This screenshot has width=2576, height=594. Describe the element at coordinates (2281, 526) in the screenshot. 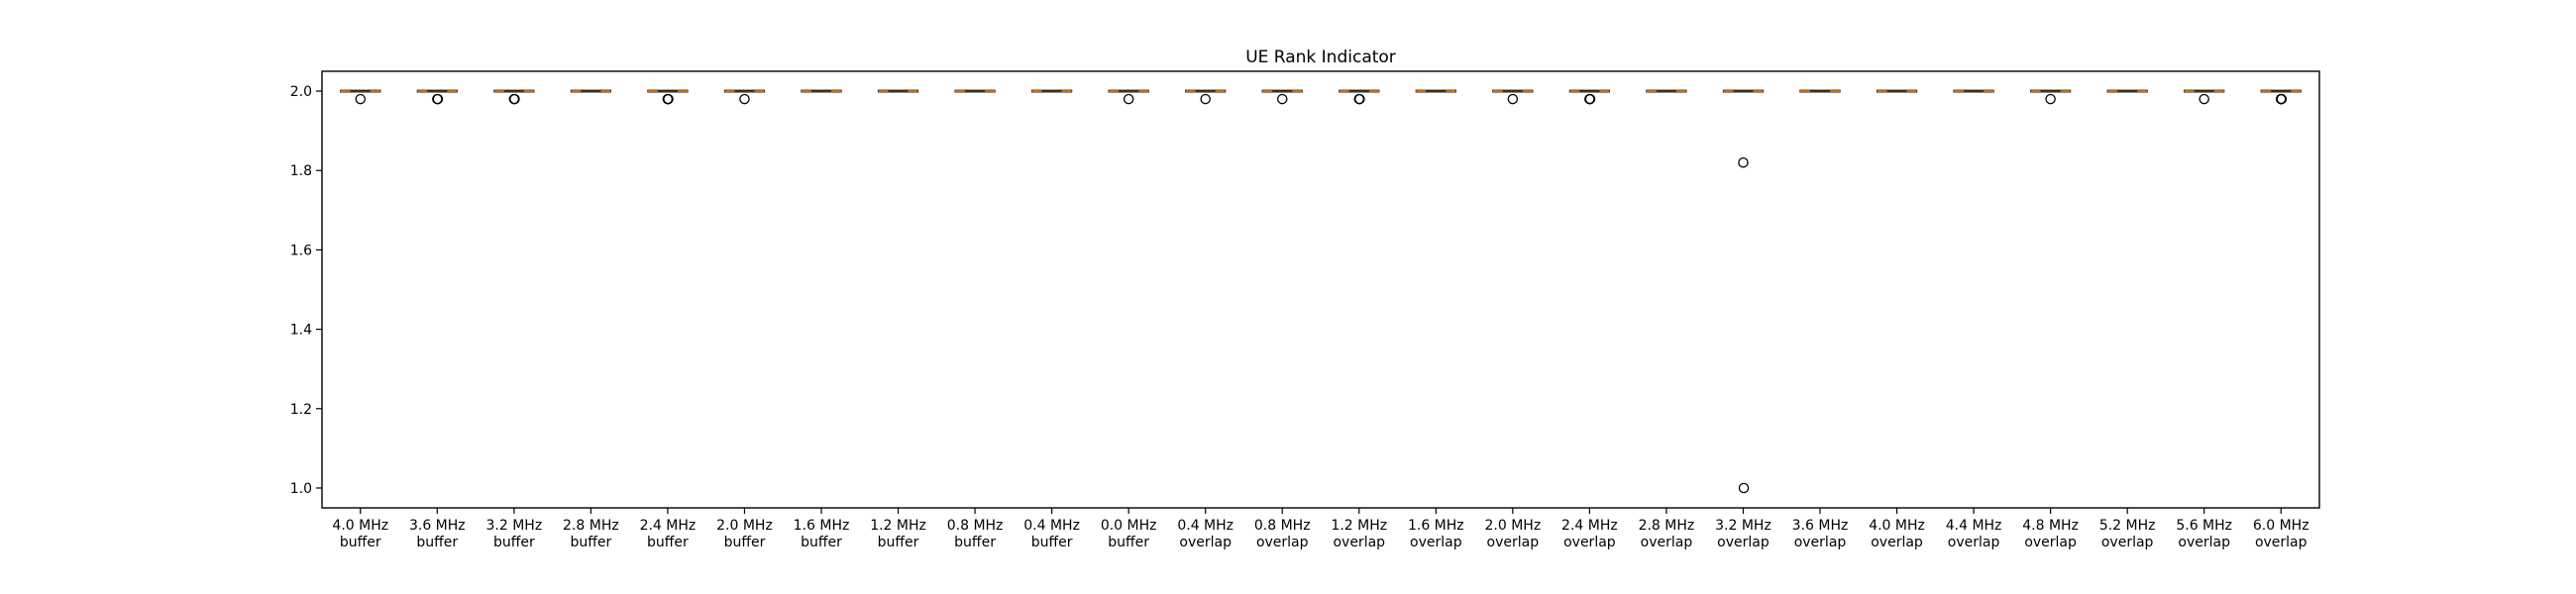

I see `x-tick-label-line1: 6.0 MHz` at that location.